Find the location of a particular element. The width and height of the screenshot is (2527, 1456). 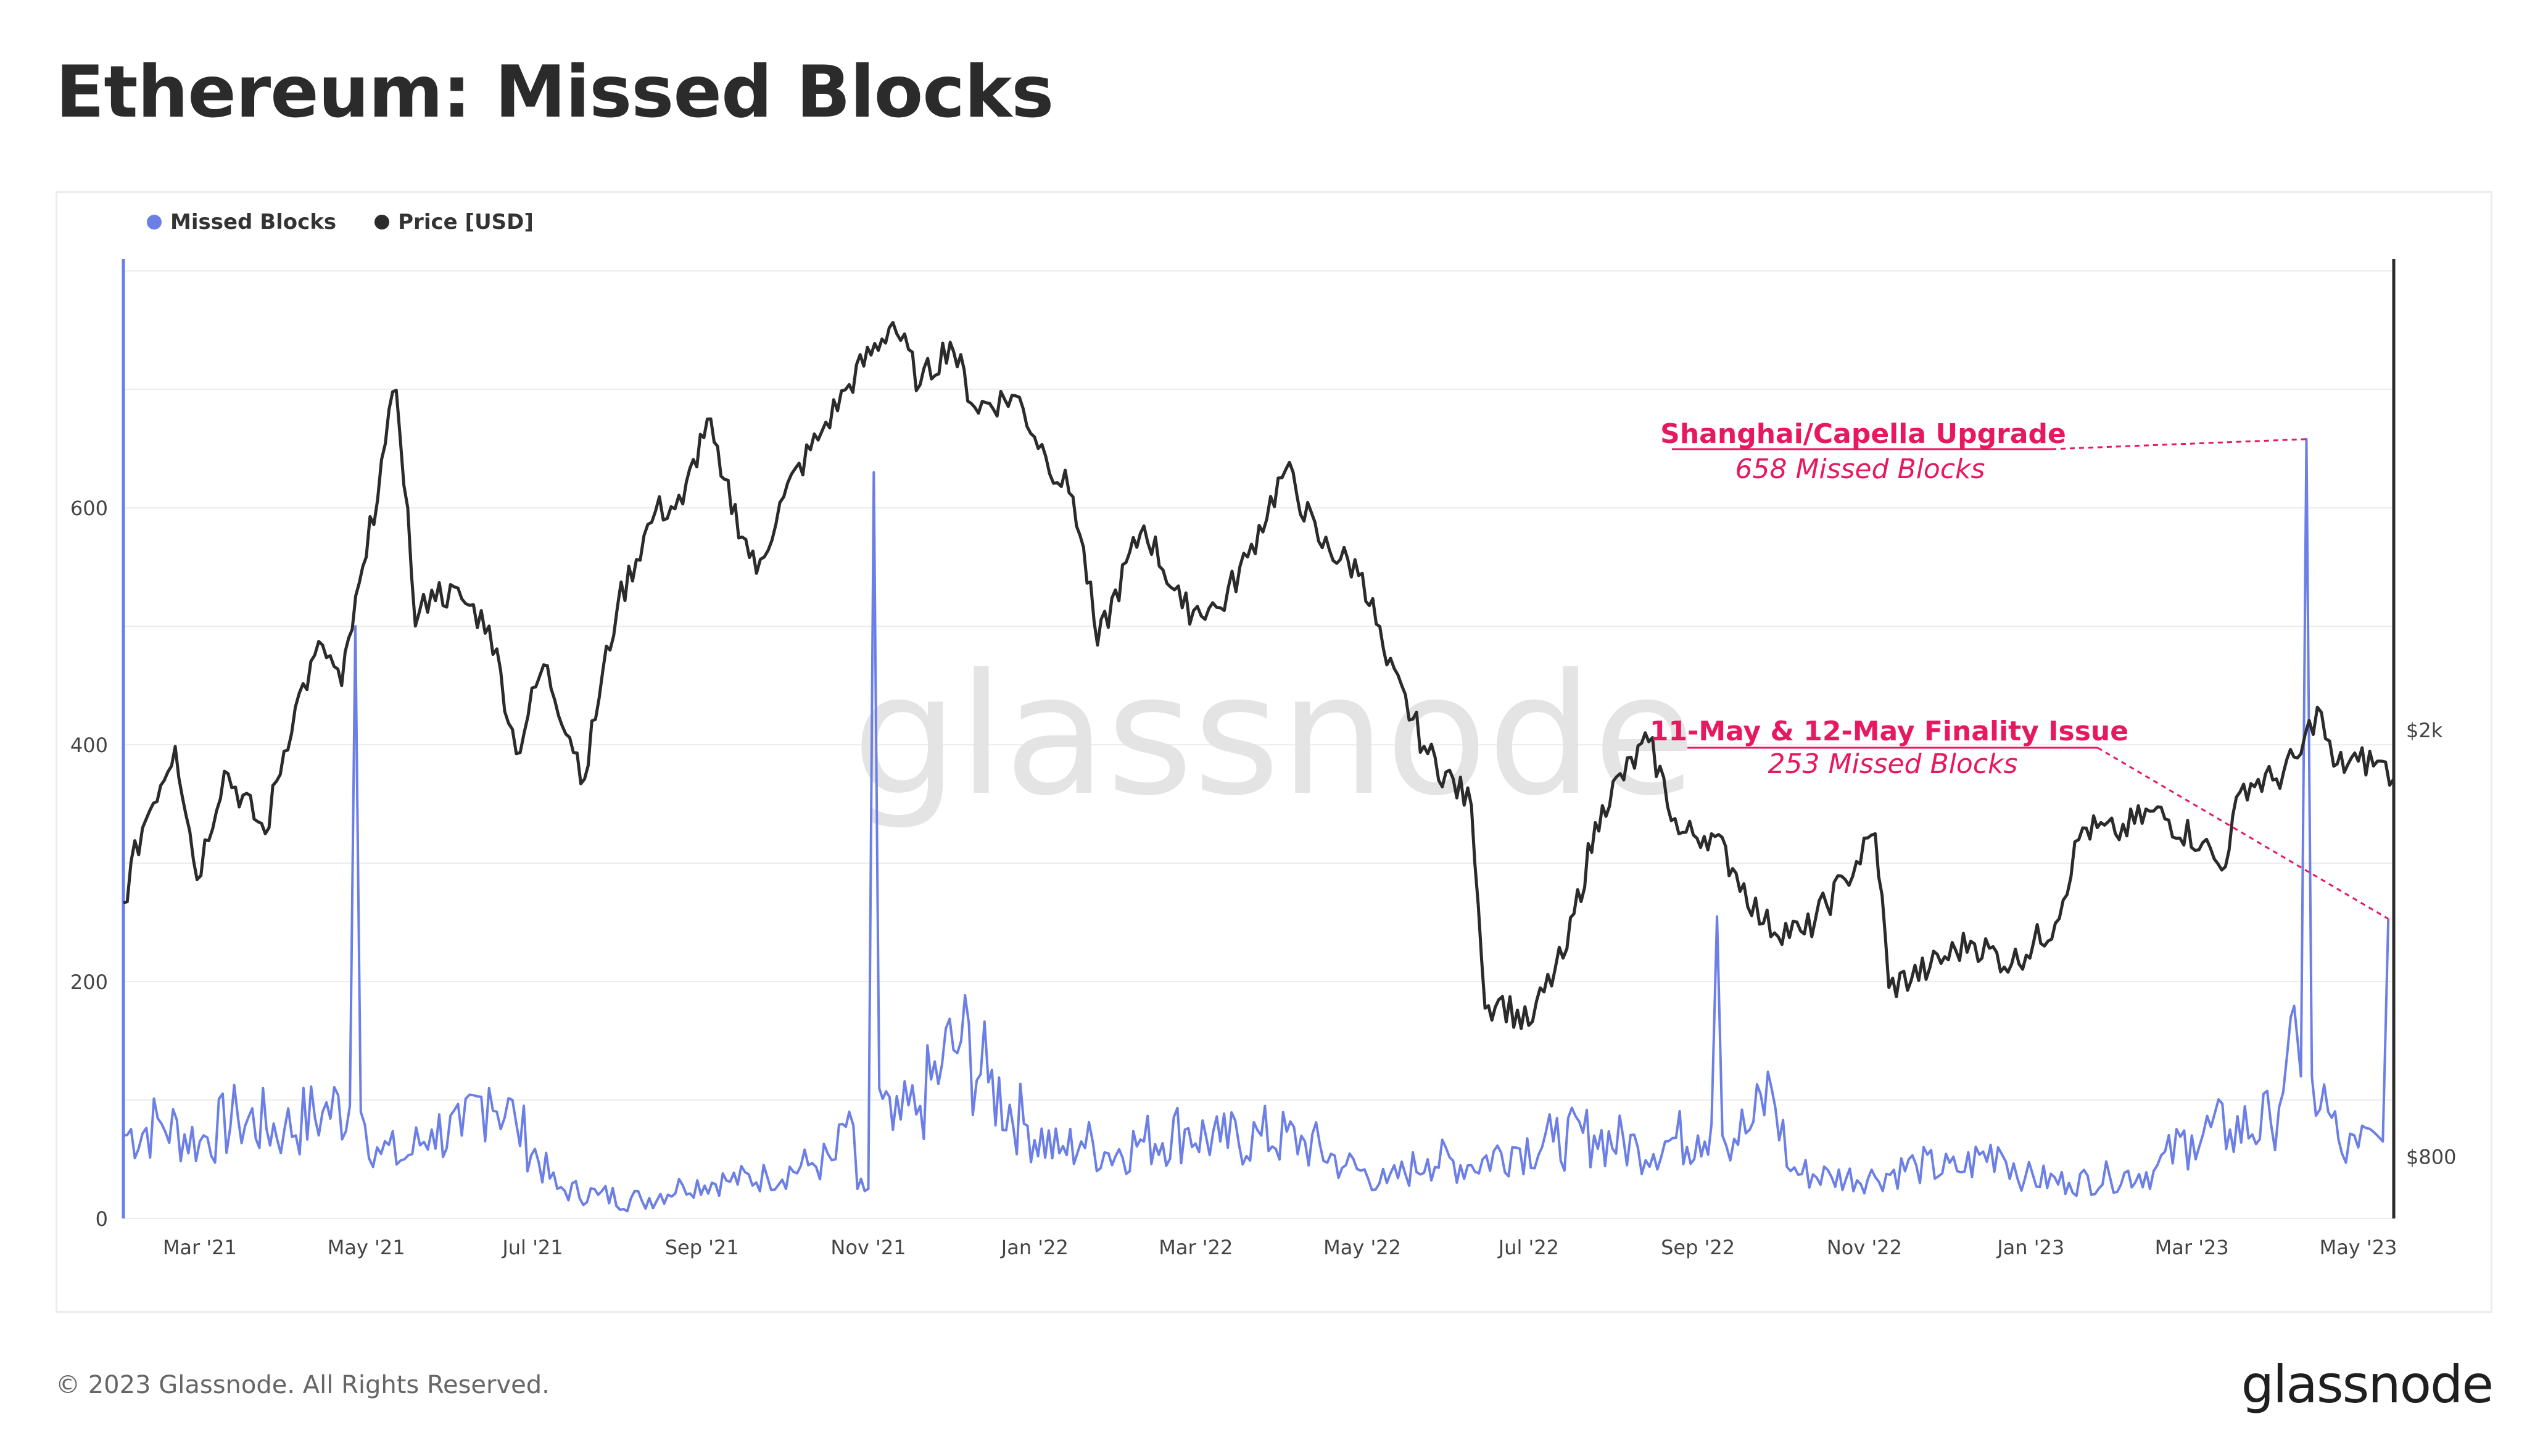

copyright: © 2023 Glassnode. All Rights Reserved. is located at coordinates (303, 1385).